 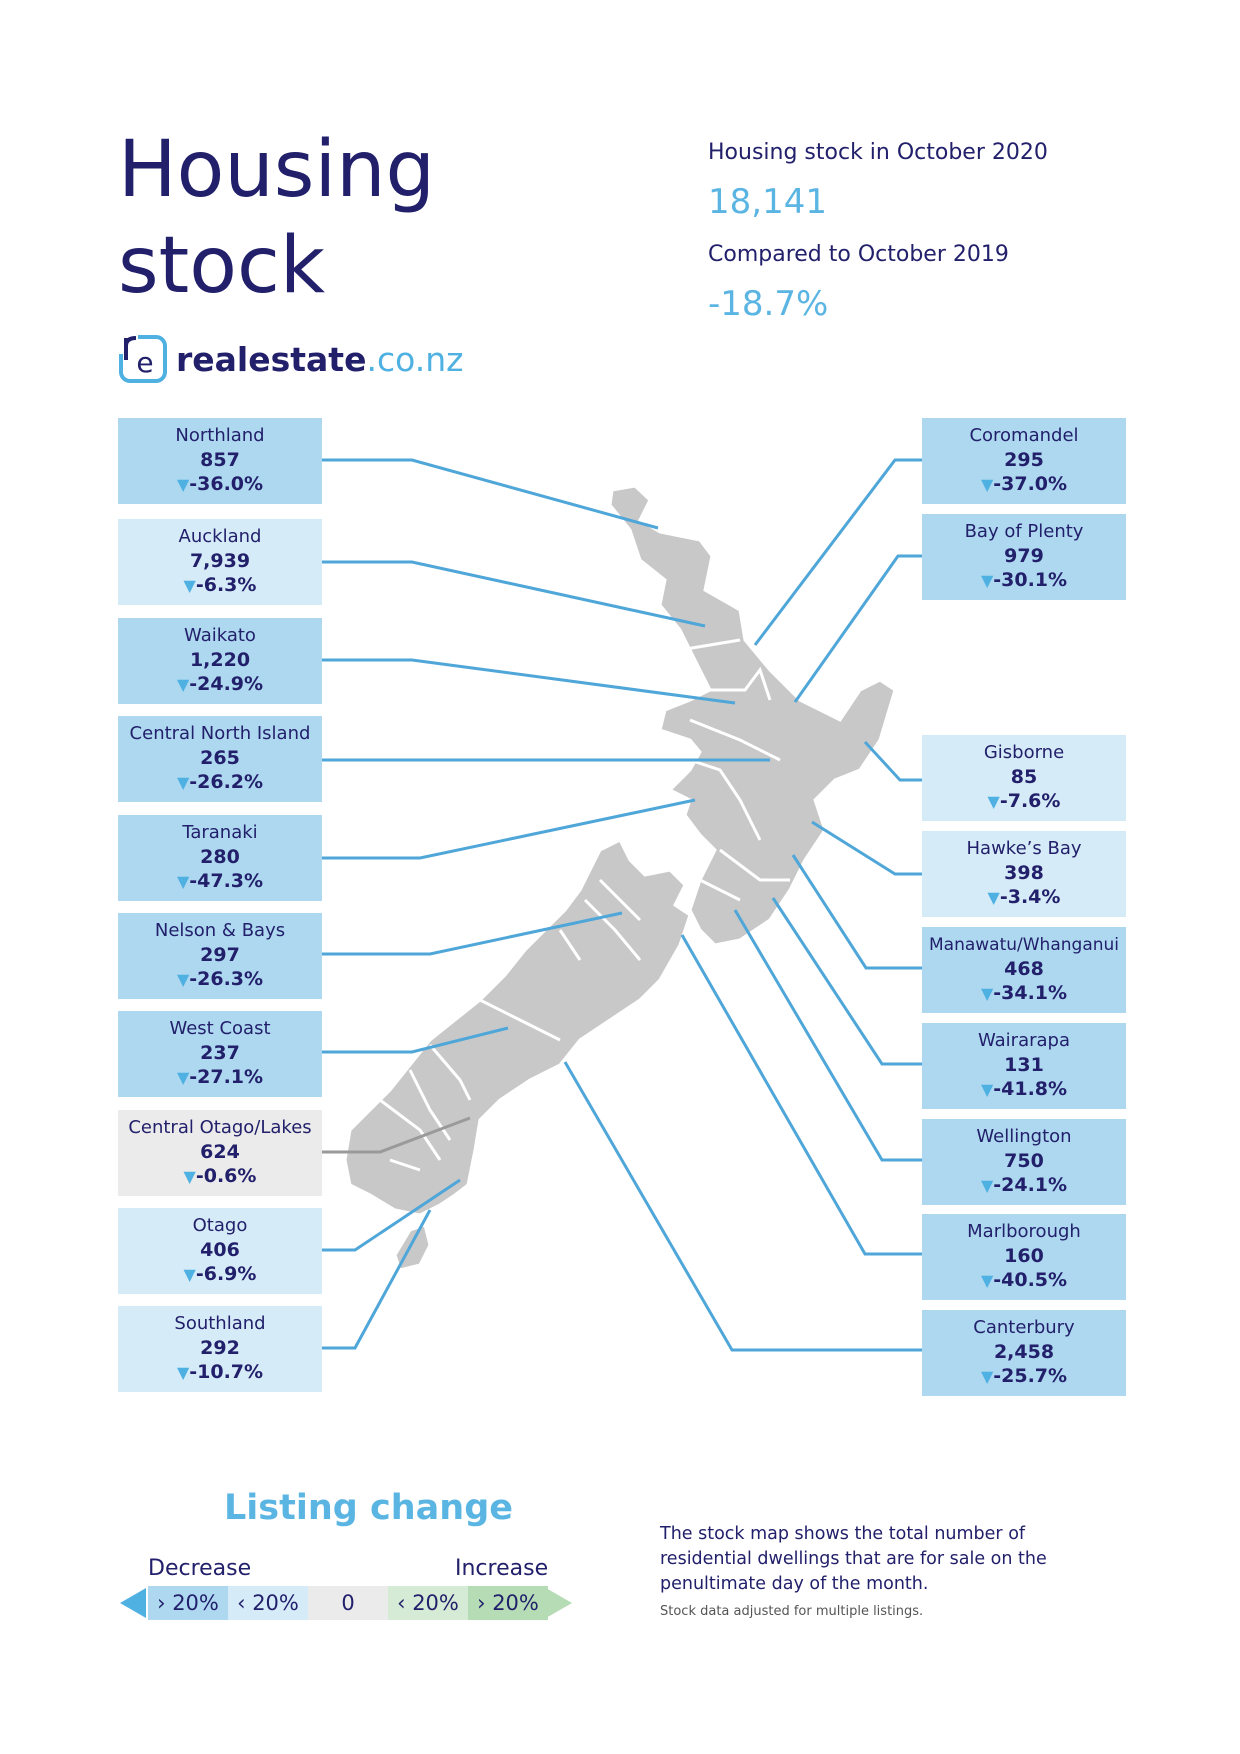 I want to click on region-name: West Coast, so click(x=220, y=1028).